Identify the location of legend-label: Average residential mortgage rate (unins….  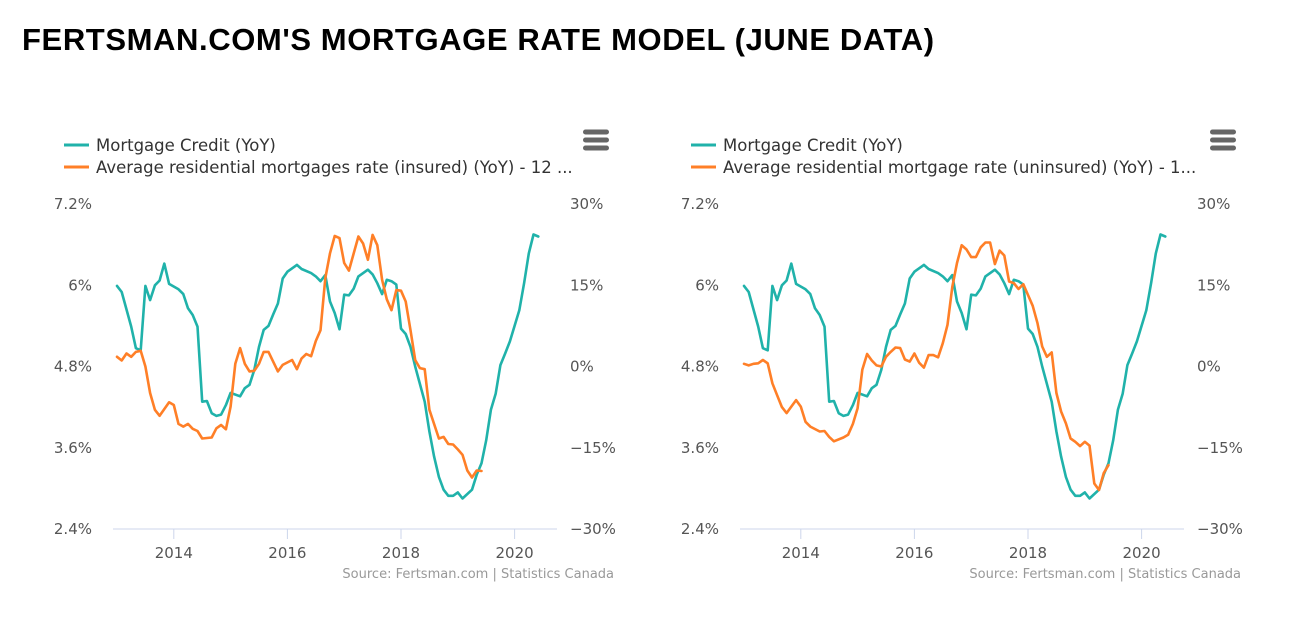
(959, 167).